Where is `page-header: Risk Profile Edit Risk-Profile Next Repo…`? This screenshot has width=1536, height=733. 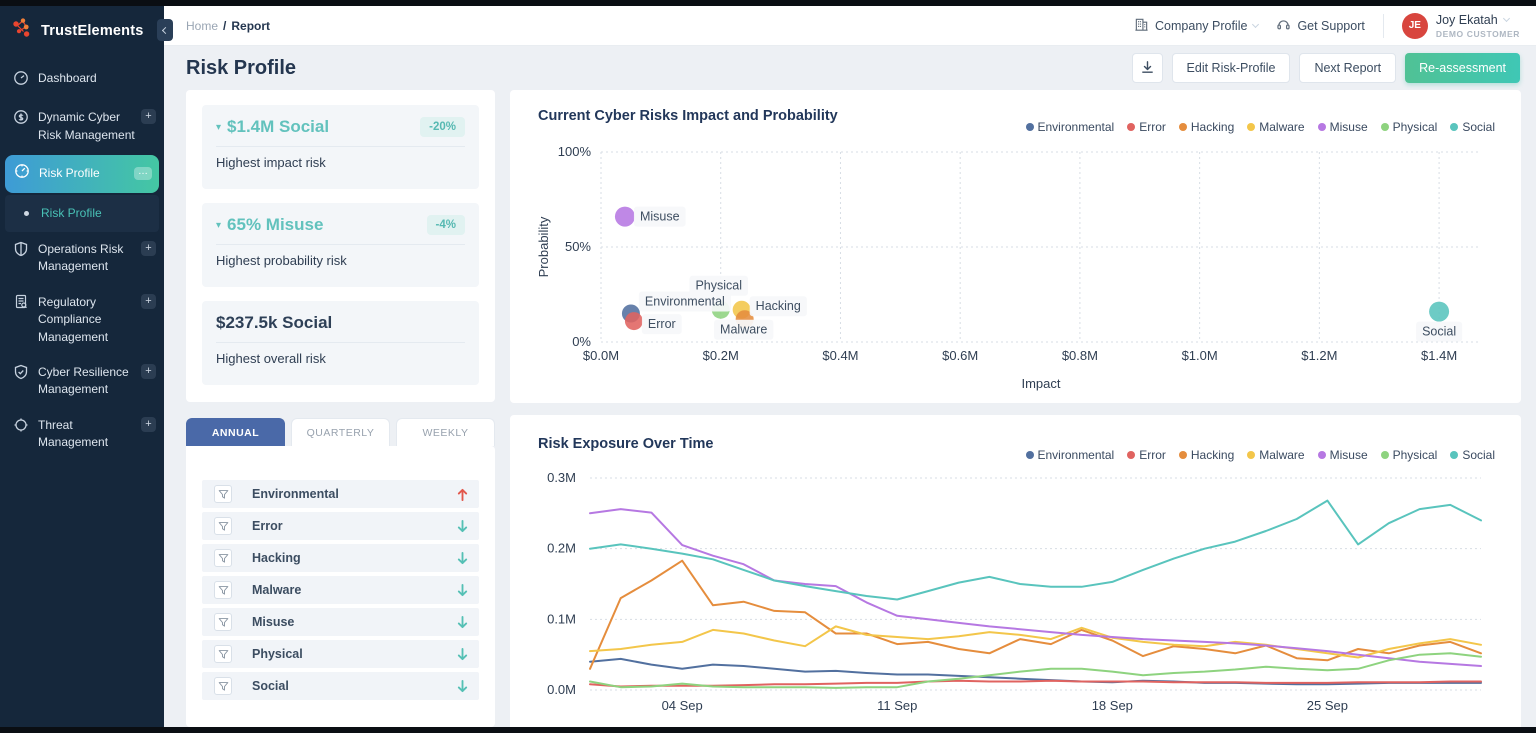
page-header: Risk Profile Edit Risk-Profile Next Repo… is located at coordinates (850, 68).